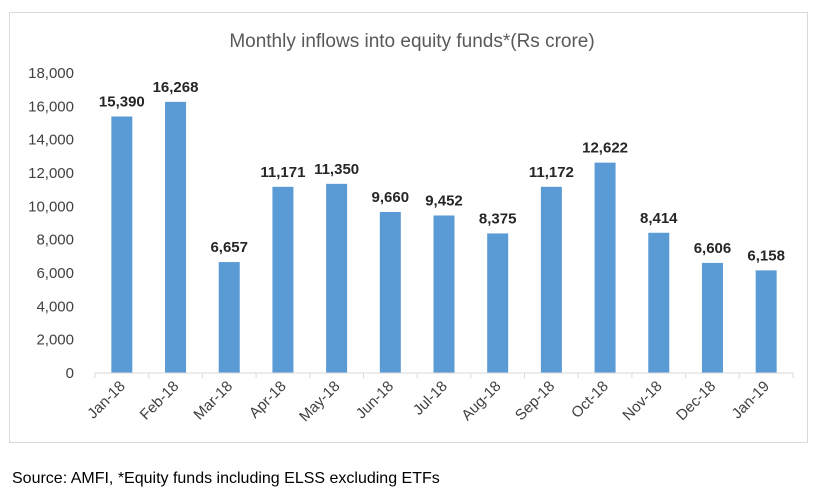 Image resolution: width=819 pixels, height=495 pixels. Describe the element at coordinates (55, 273) in the screenshot. I see `y-tick-label: 6,000` at that location.